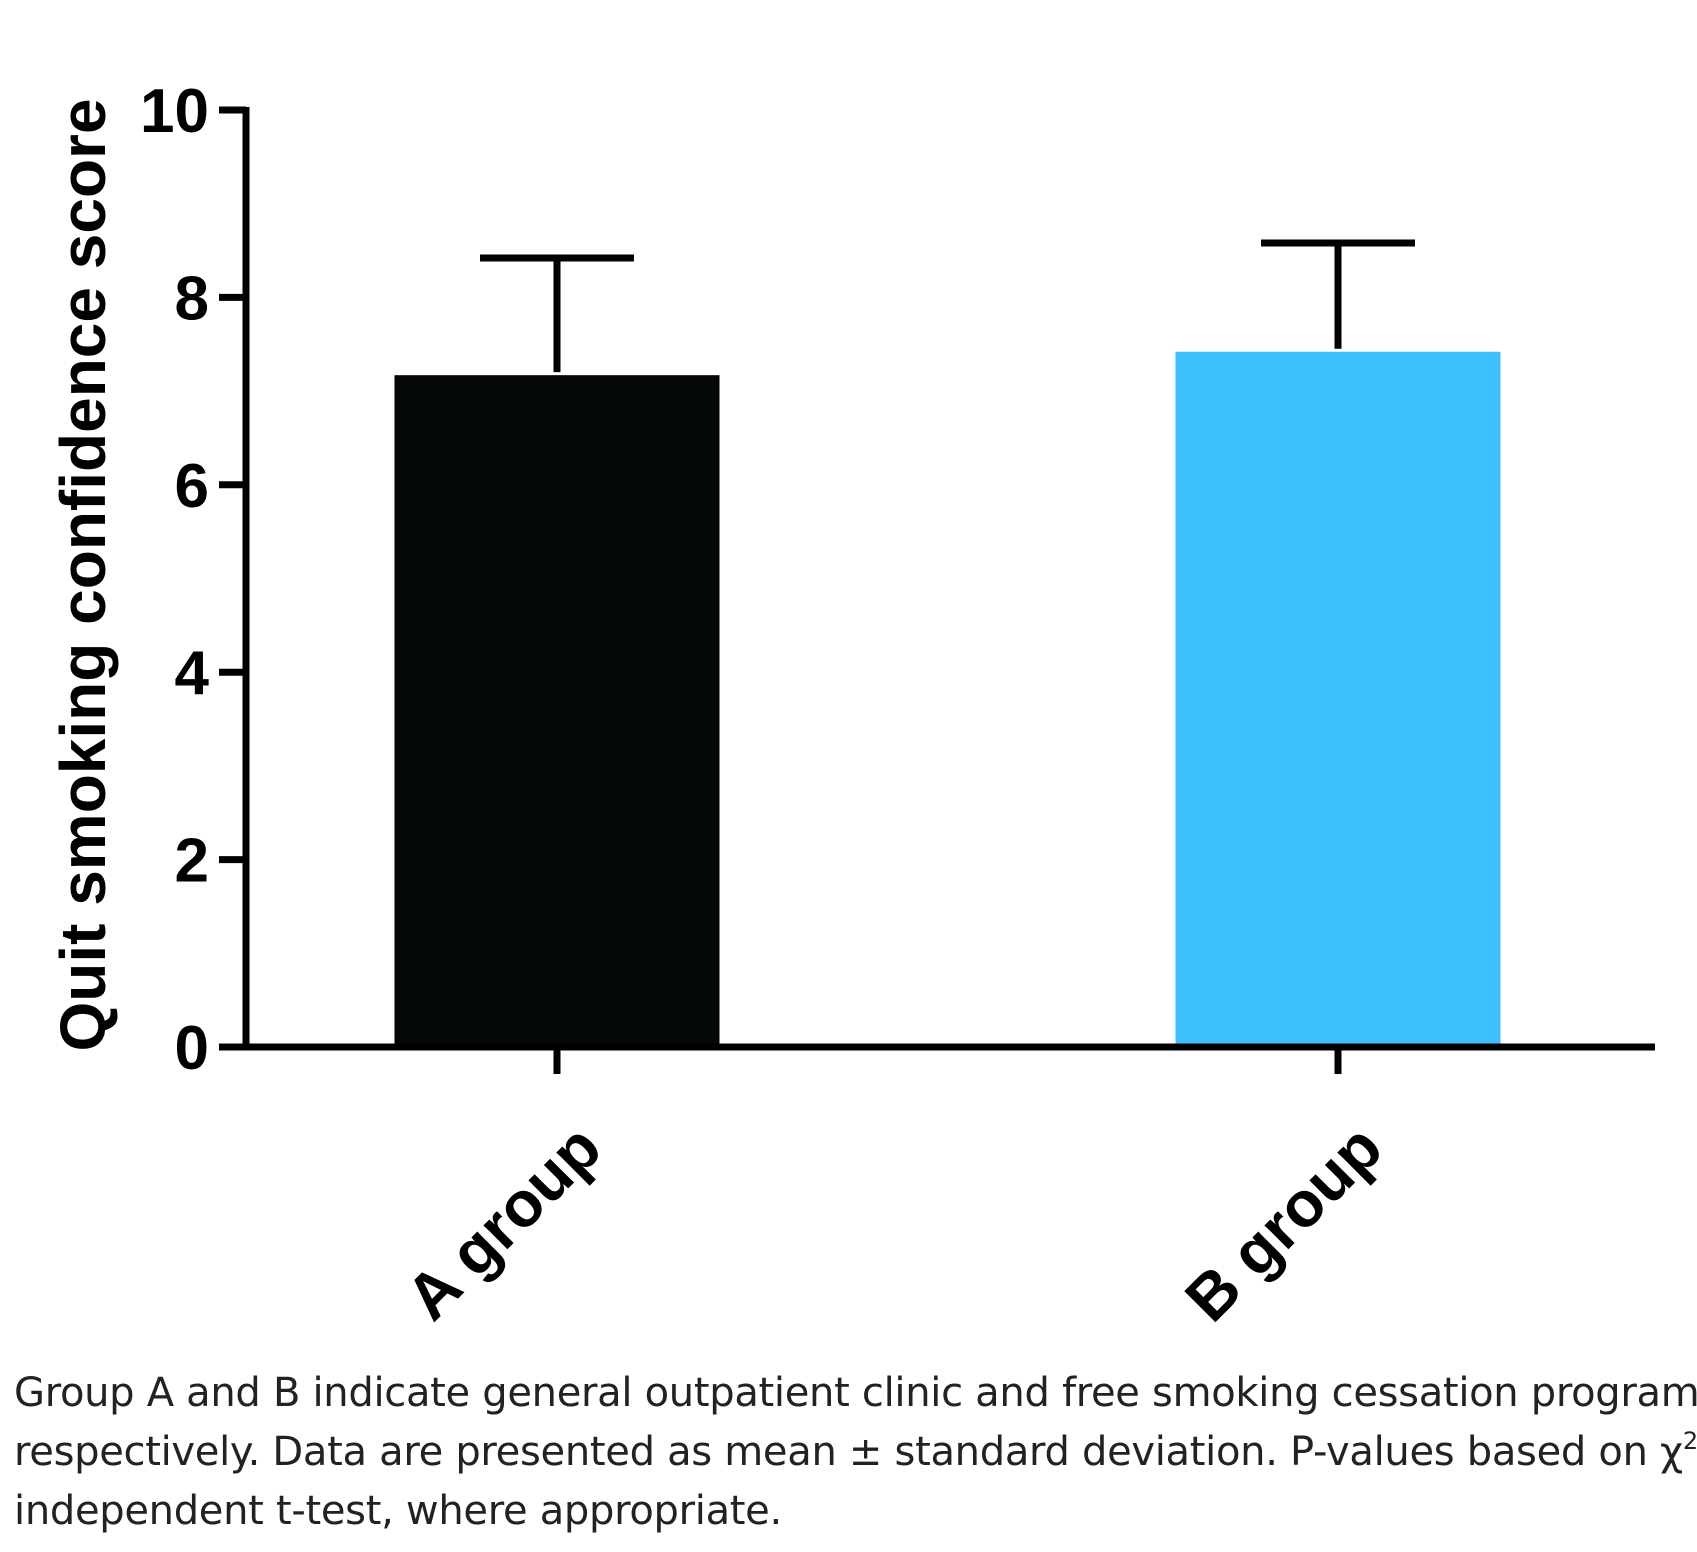  I want to click on y-ticks-layer: 0 2 4 6 8 10, so click(193, 580).